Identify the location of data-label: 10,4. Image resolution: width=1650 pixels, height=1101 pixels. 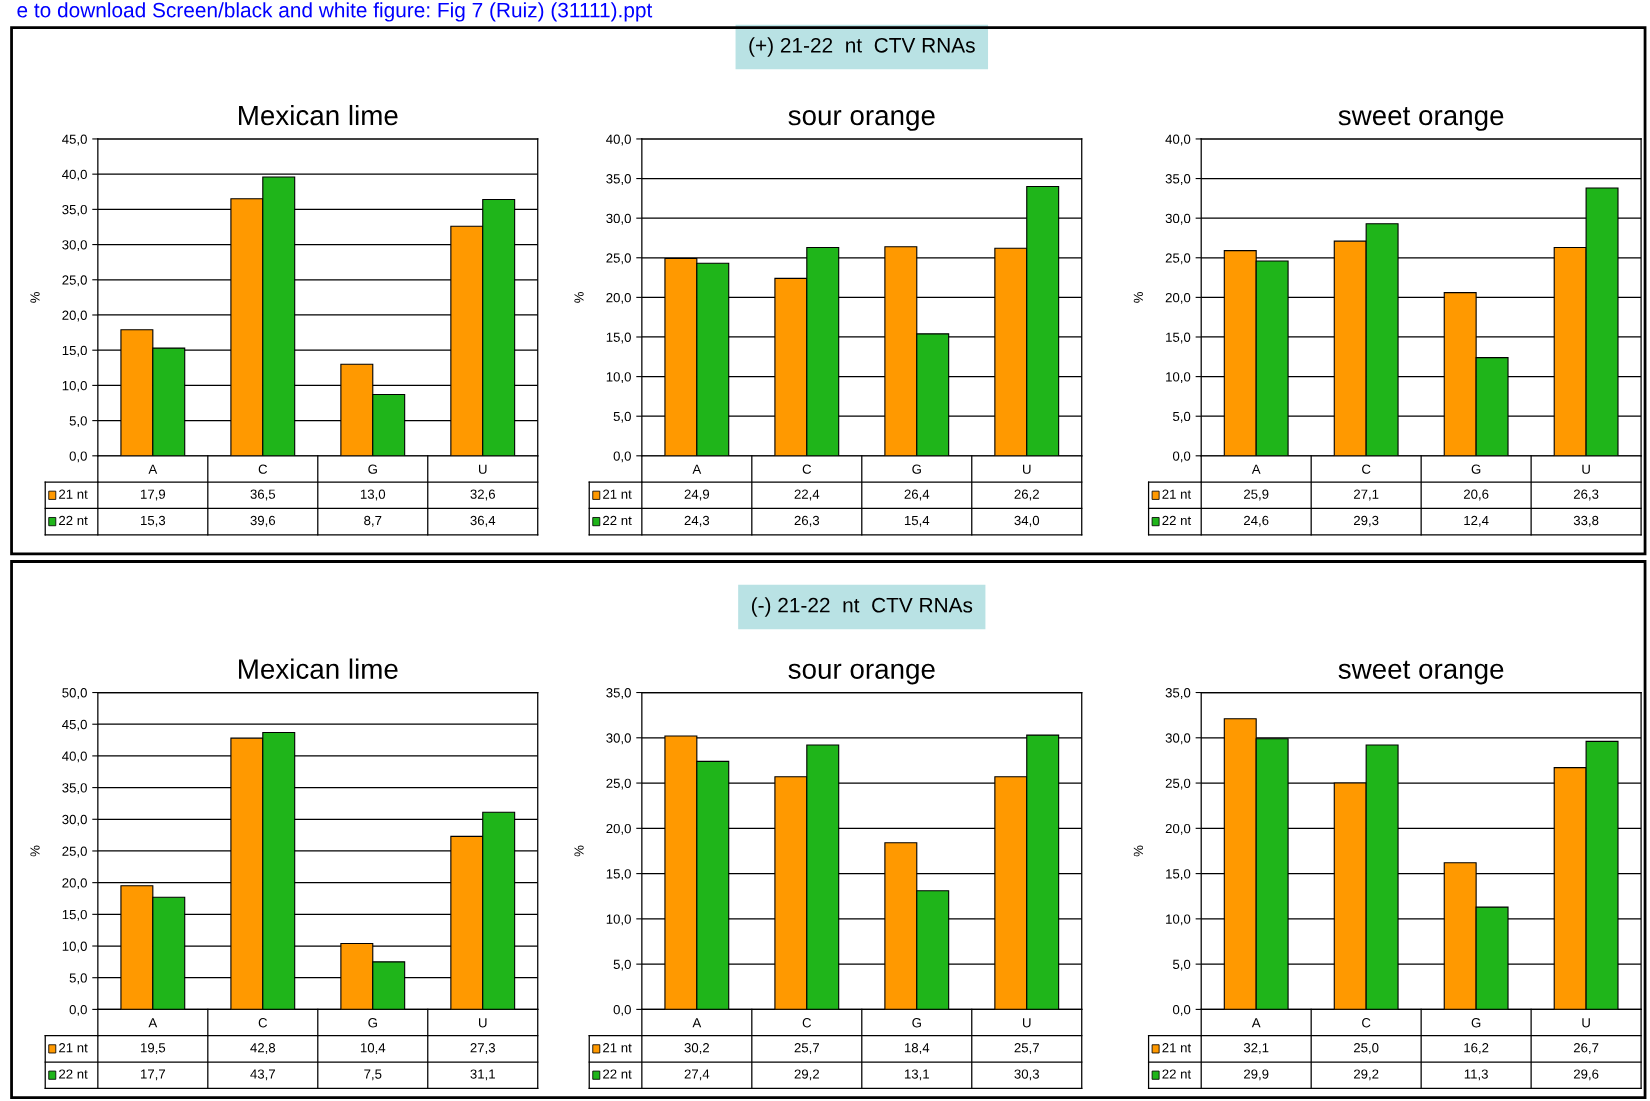
(373, 1048).